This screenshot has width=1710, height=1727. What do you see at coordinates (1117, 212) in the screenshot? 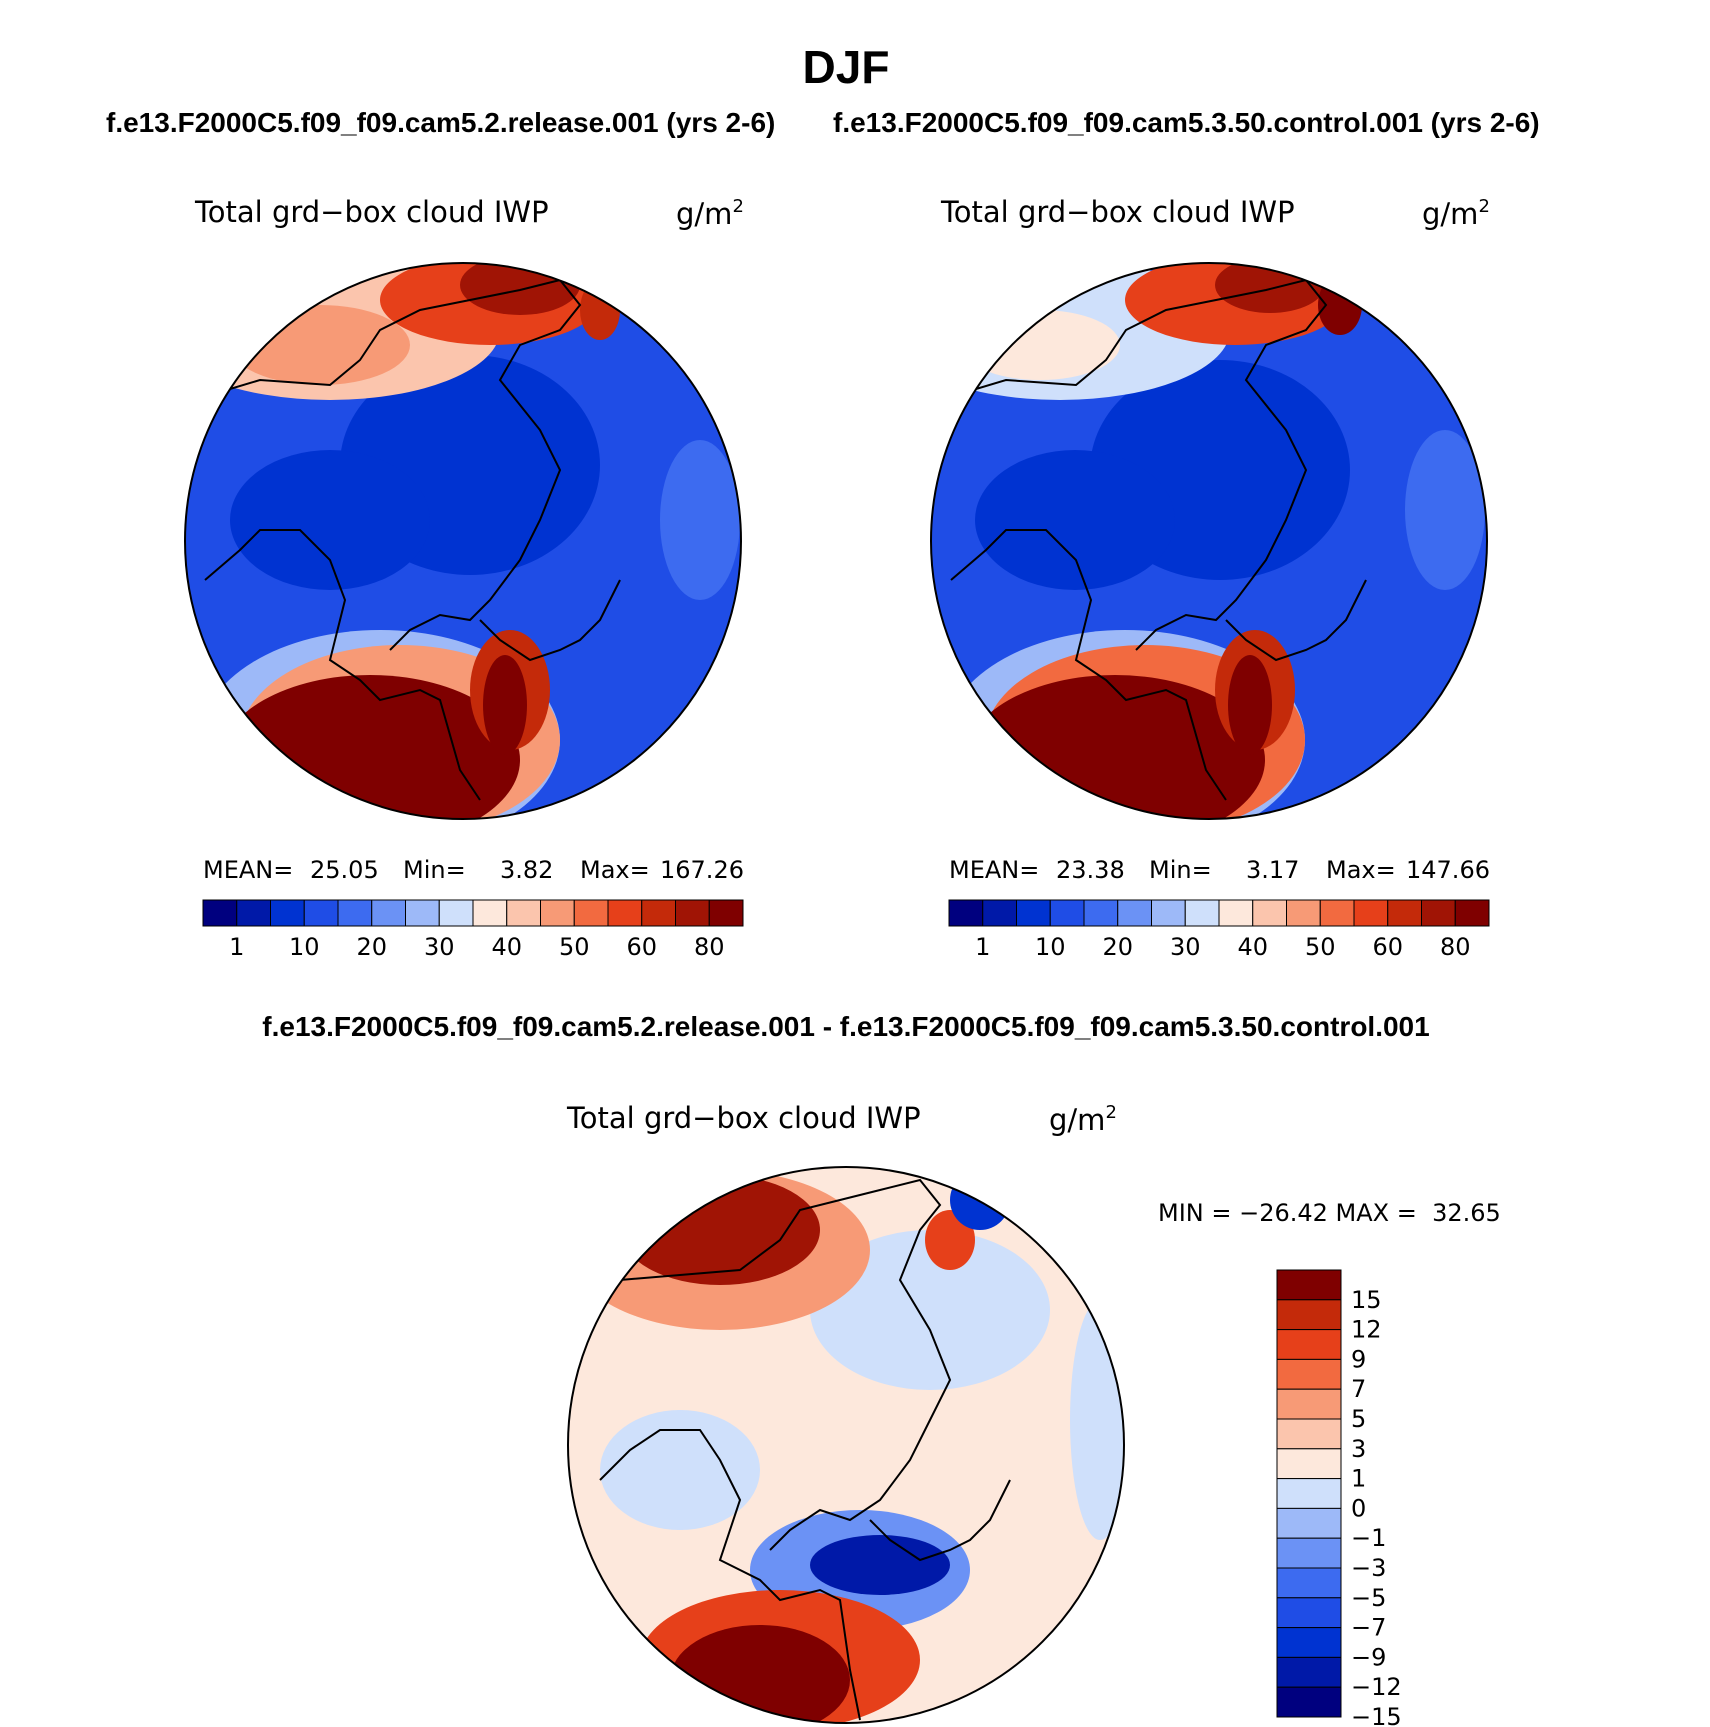
I see `panel-right-variable-title: Total grd−box cloud IWP` at bounding box center [1117, 212].